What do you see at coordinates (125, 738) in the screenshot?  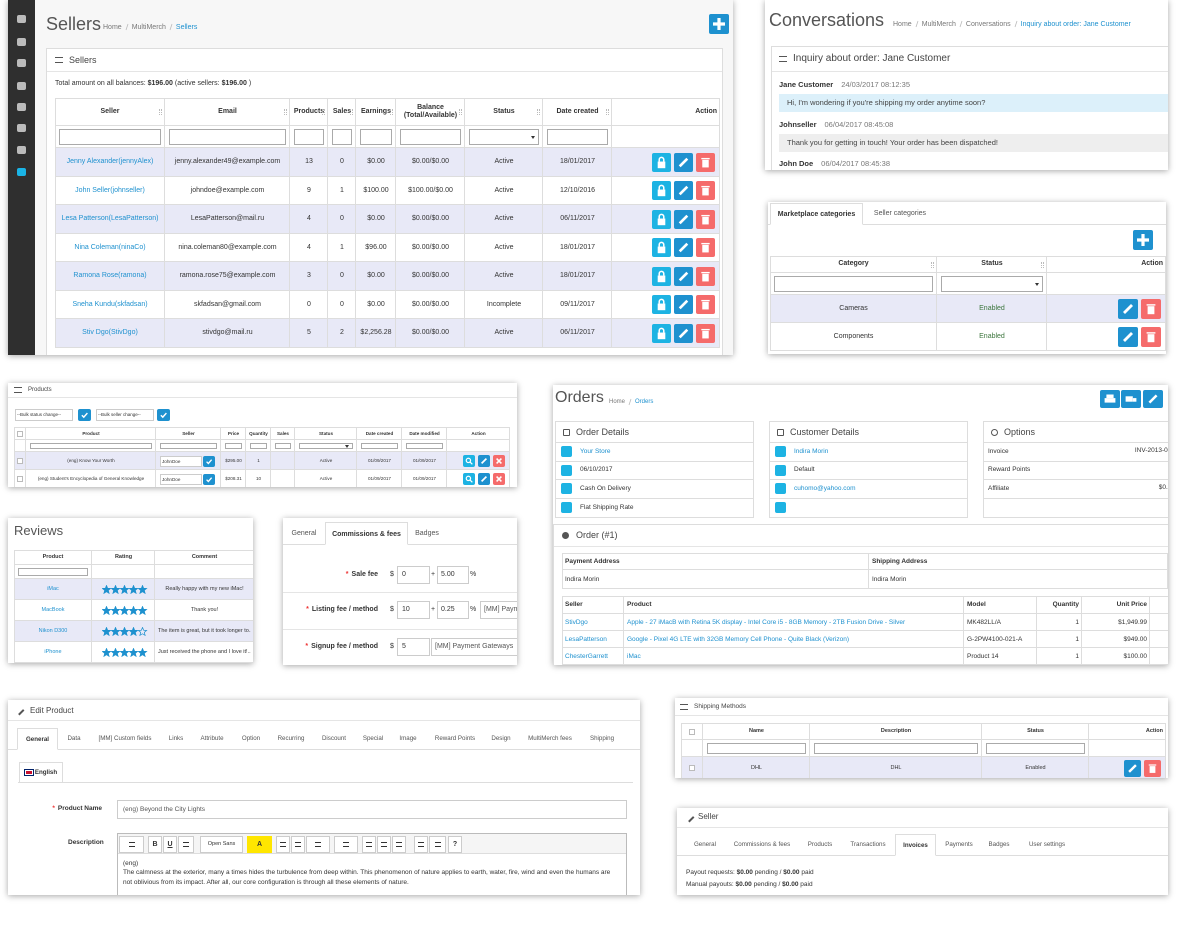 I see `tab: [MM] Custom fields` at bounding box center [125, 738].